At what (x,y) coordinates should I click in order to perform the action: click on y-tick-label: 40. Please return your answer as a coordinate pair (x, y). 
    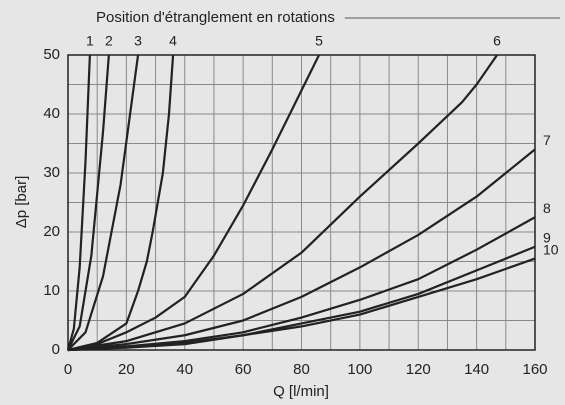
    Looking at the image, I should click on (51, 113).